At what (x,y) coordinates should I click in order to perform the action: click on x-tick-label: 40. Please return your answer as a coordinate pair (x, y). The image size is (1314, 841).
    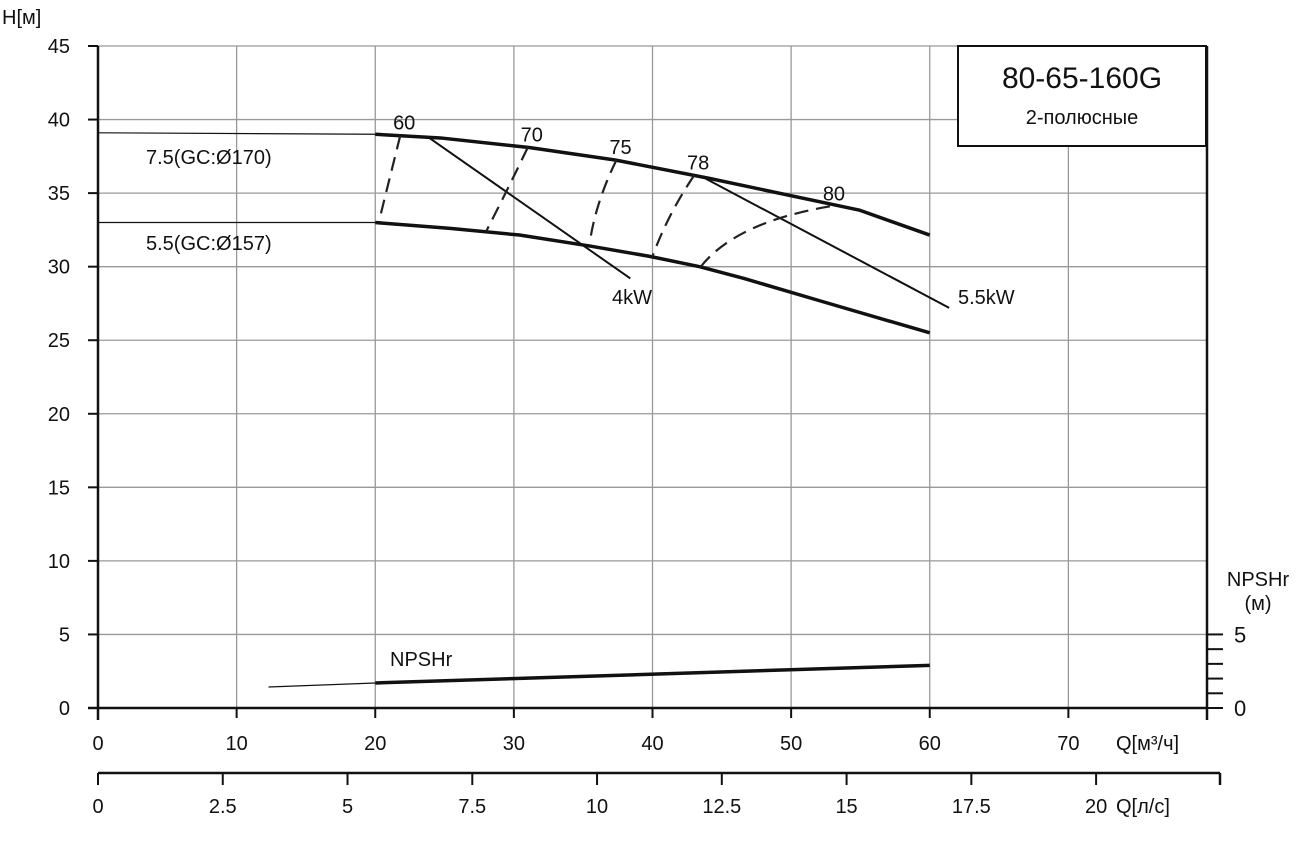
    Looking at the image, I should click on (652, 744).